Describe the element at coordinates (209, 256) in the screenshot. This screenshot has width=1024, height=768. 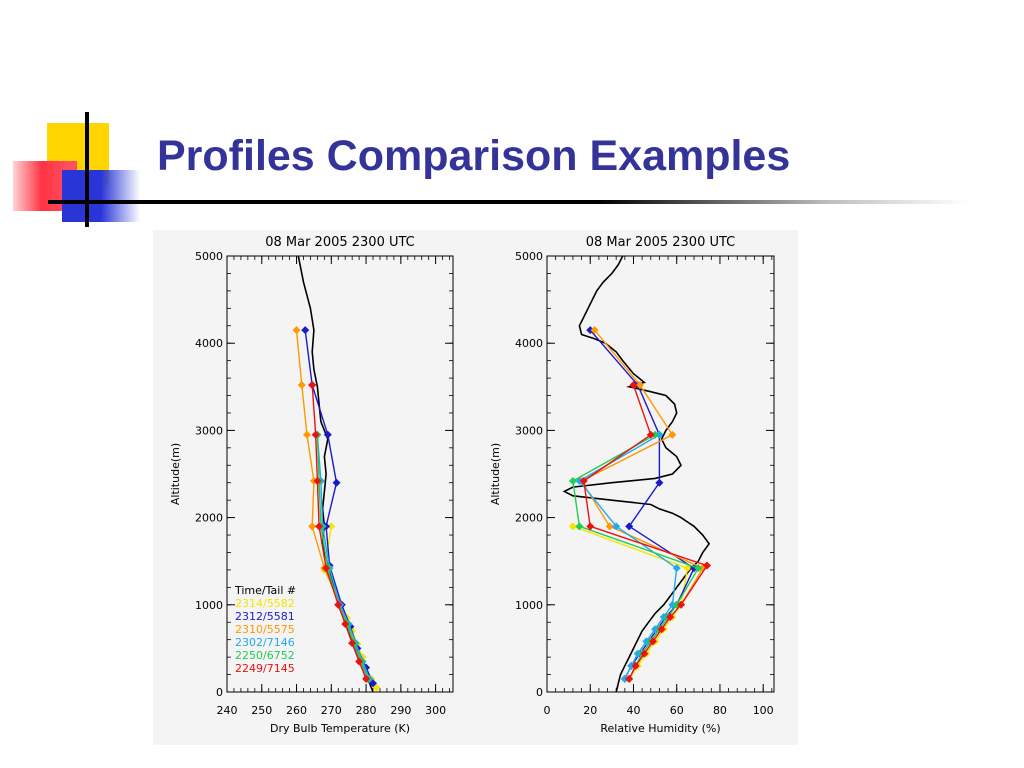
I see `temp-y-tick-label: 5000` at that location.